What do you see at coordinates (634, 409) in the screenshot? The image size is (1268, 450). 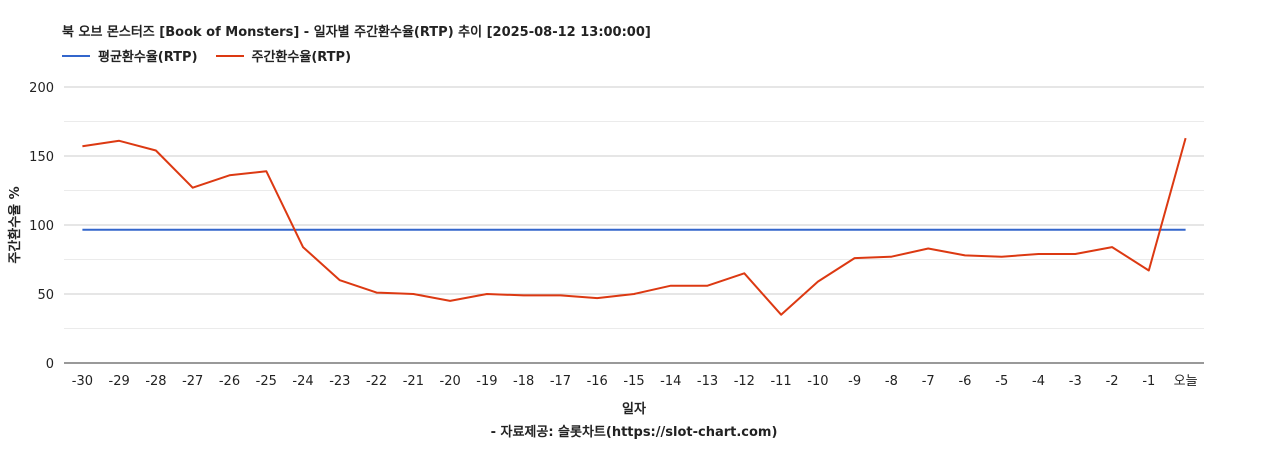 I see `x-axis-title: 일자` at bounding box center [634, 409].